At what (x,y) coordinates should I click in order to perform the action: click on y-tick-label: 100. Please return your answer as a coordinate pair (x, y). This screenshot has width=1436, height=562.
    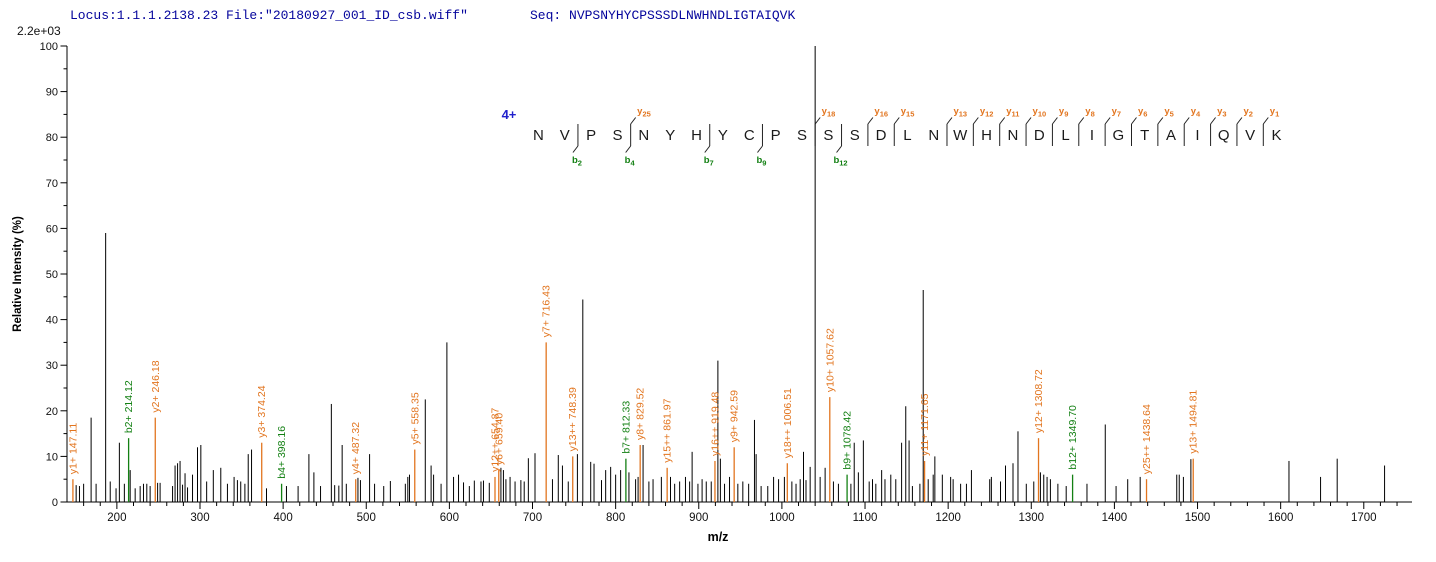
    Looking at the image, I should click on (49, 47).